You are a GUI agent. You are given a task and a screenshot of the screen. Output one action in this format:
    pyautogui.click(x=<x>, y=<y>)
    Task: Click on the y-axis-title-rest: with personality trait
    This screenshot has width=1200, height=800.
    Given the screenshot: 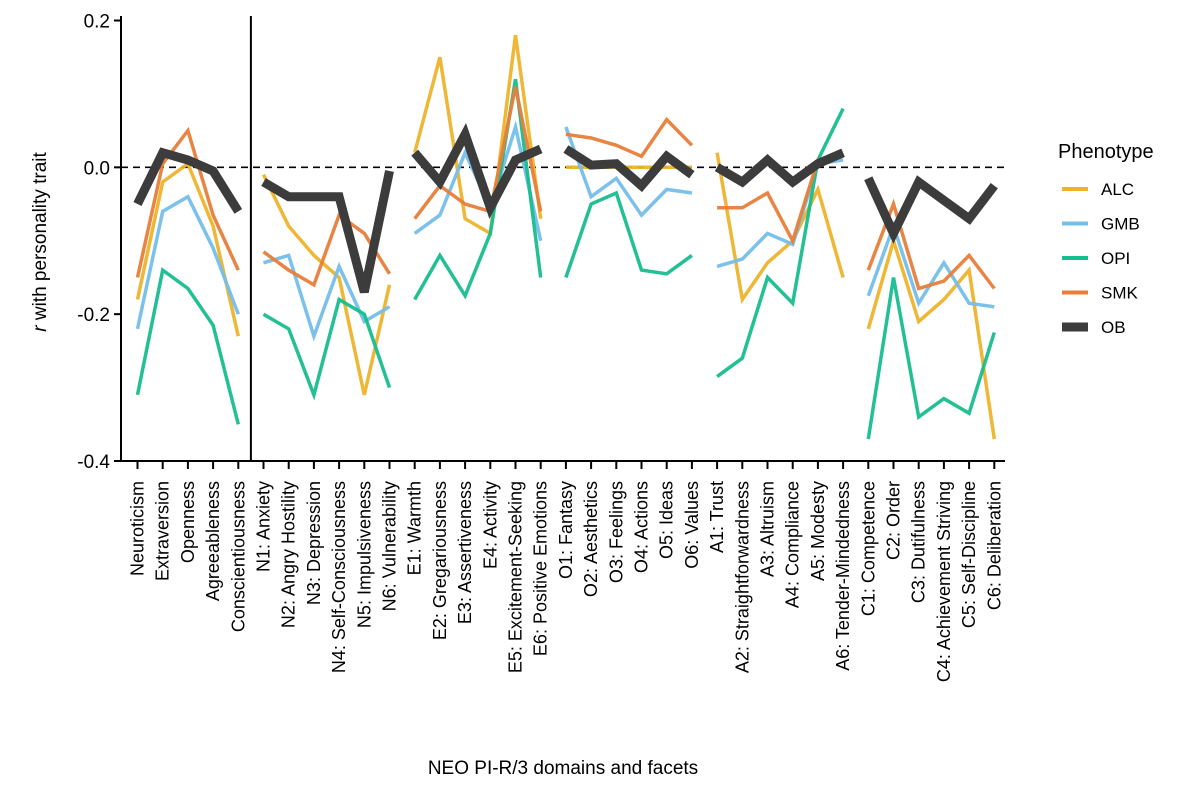 What is the action you would take?
    pyautogui.click(x=40, y=239)
    